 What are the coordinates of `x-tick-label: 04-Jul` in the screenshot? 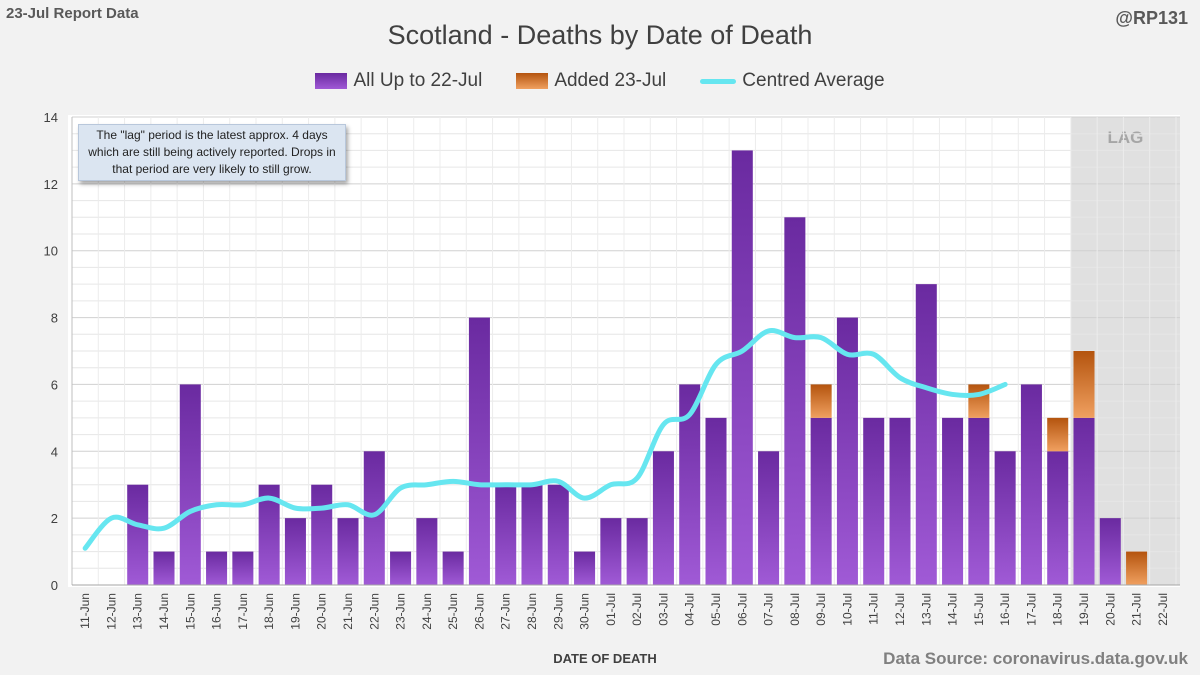 It's located at (690, 609).